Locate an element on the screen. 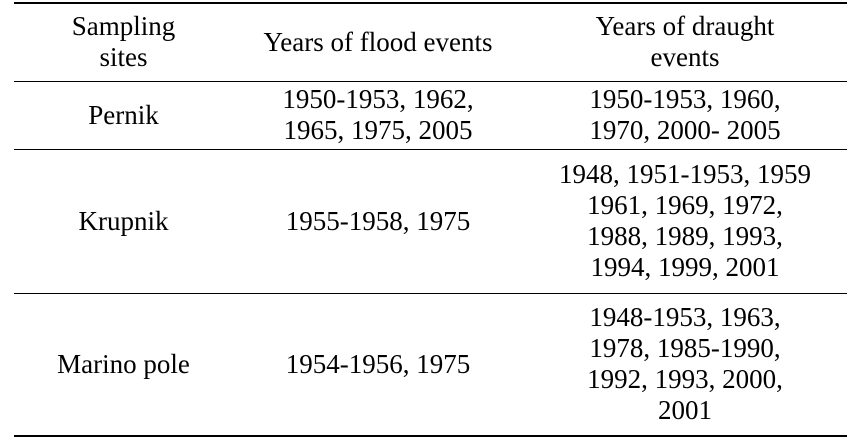 The height and width of the screenshot is (438, 861). draught-text: 1948-1953, 1963, is located at coordinates (685, 317).